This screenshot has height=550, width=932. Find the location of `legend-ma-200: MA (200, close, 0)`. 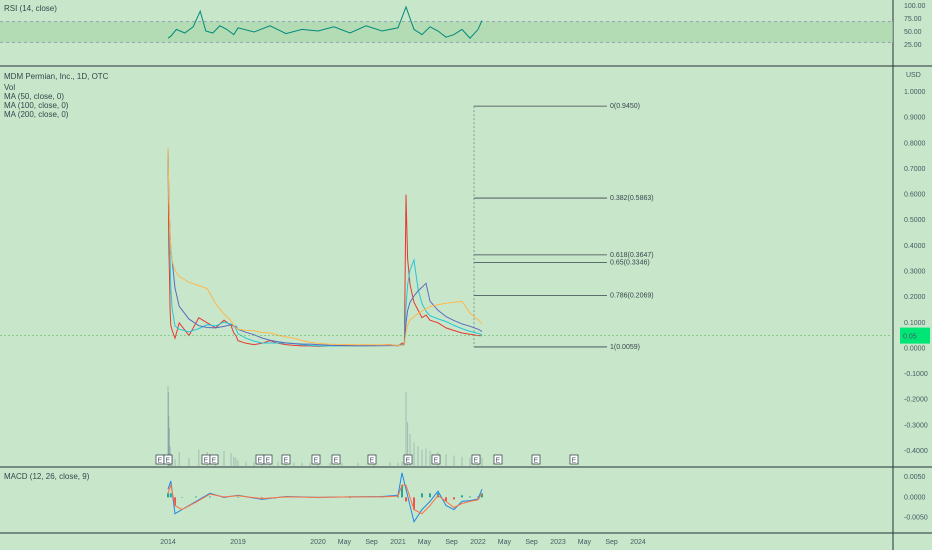

legend-ma-200: MA (200, close, 0) is located at coordinates (36, 114).